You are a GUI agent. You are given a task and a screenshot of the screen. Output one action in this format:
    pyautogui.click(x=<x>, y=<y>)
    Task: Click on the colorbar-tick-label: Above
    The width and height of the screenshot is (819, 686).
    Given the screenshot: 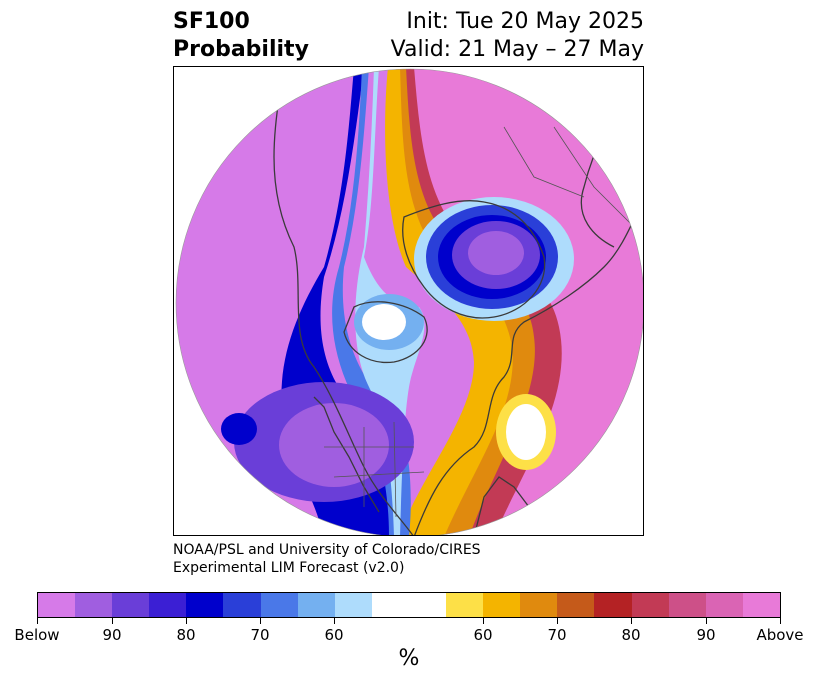 What is the action you would take?
    pyautogui.click(x=780, y=635)
    